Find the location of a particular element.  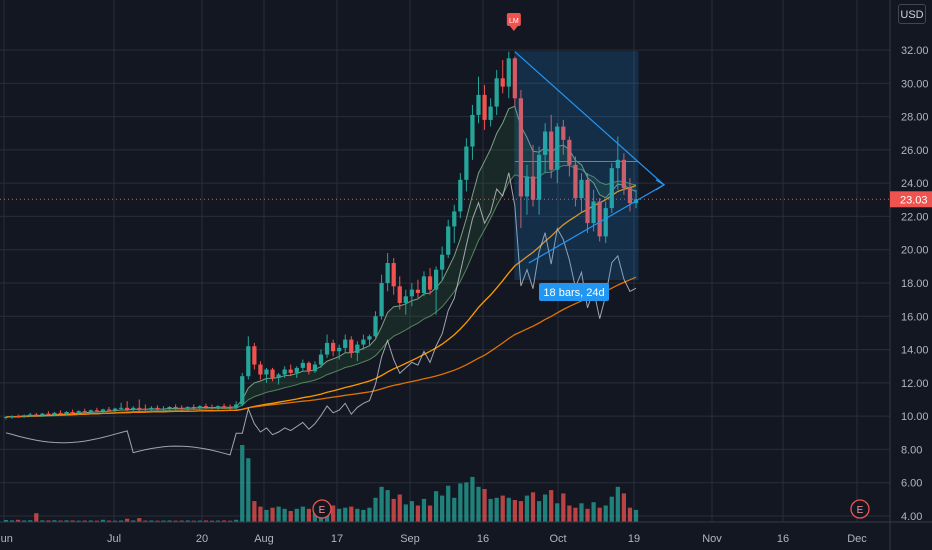

lm-marker-pointer is located at coordinates (513, 28).